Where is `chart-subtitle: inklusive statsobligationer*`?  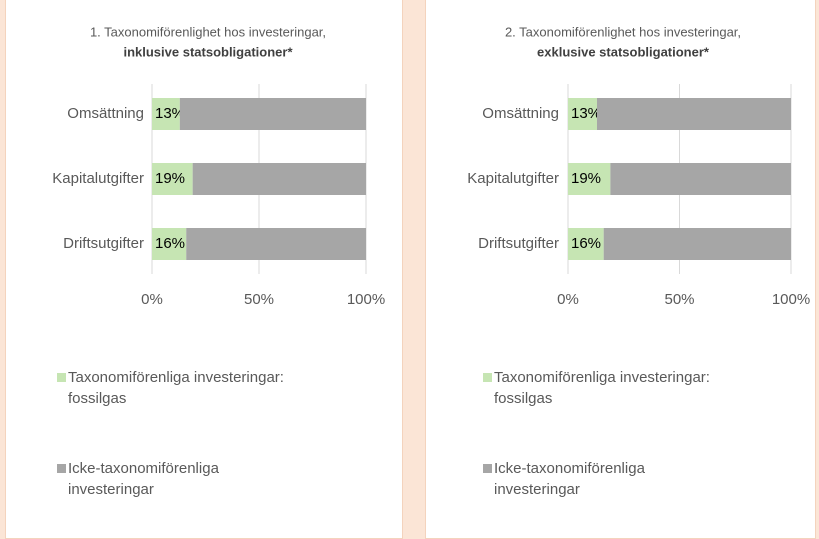
chart-subtitle: inklusive statsobligationer* is located at coordinates (208, 51).